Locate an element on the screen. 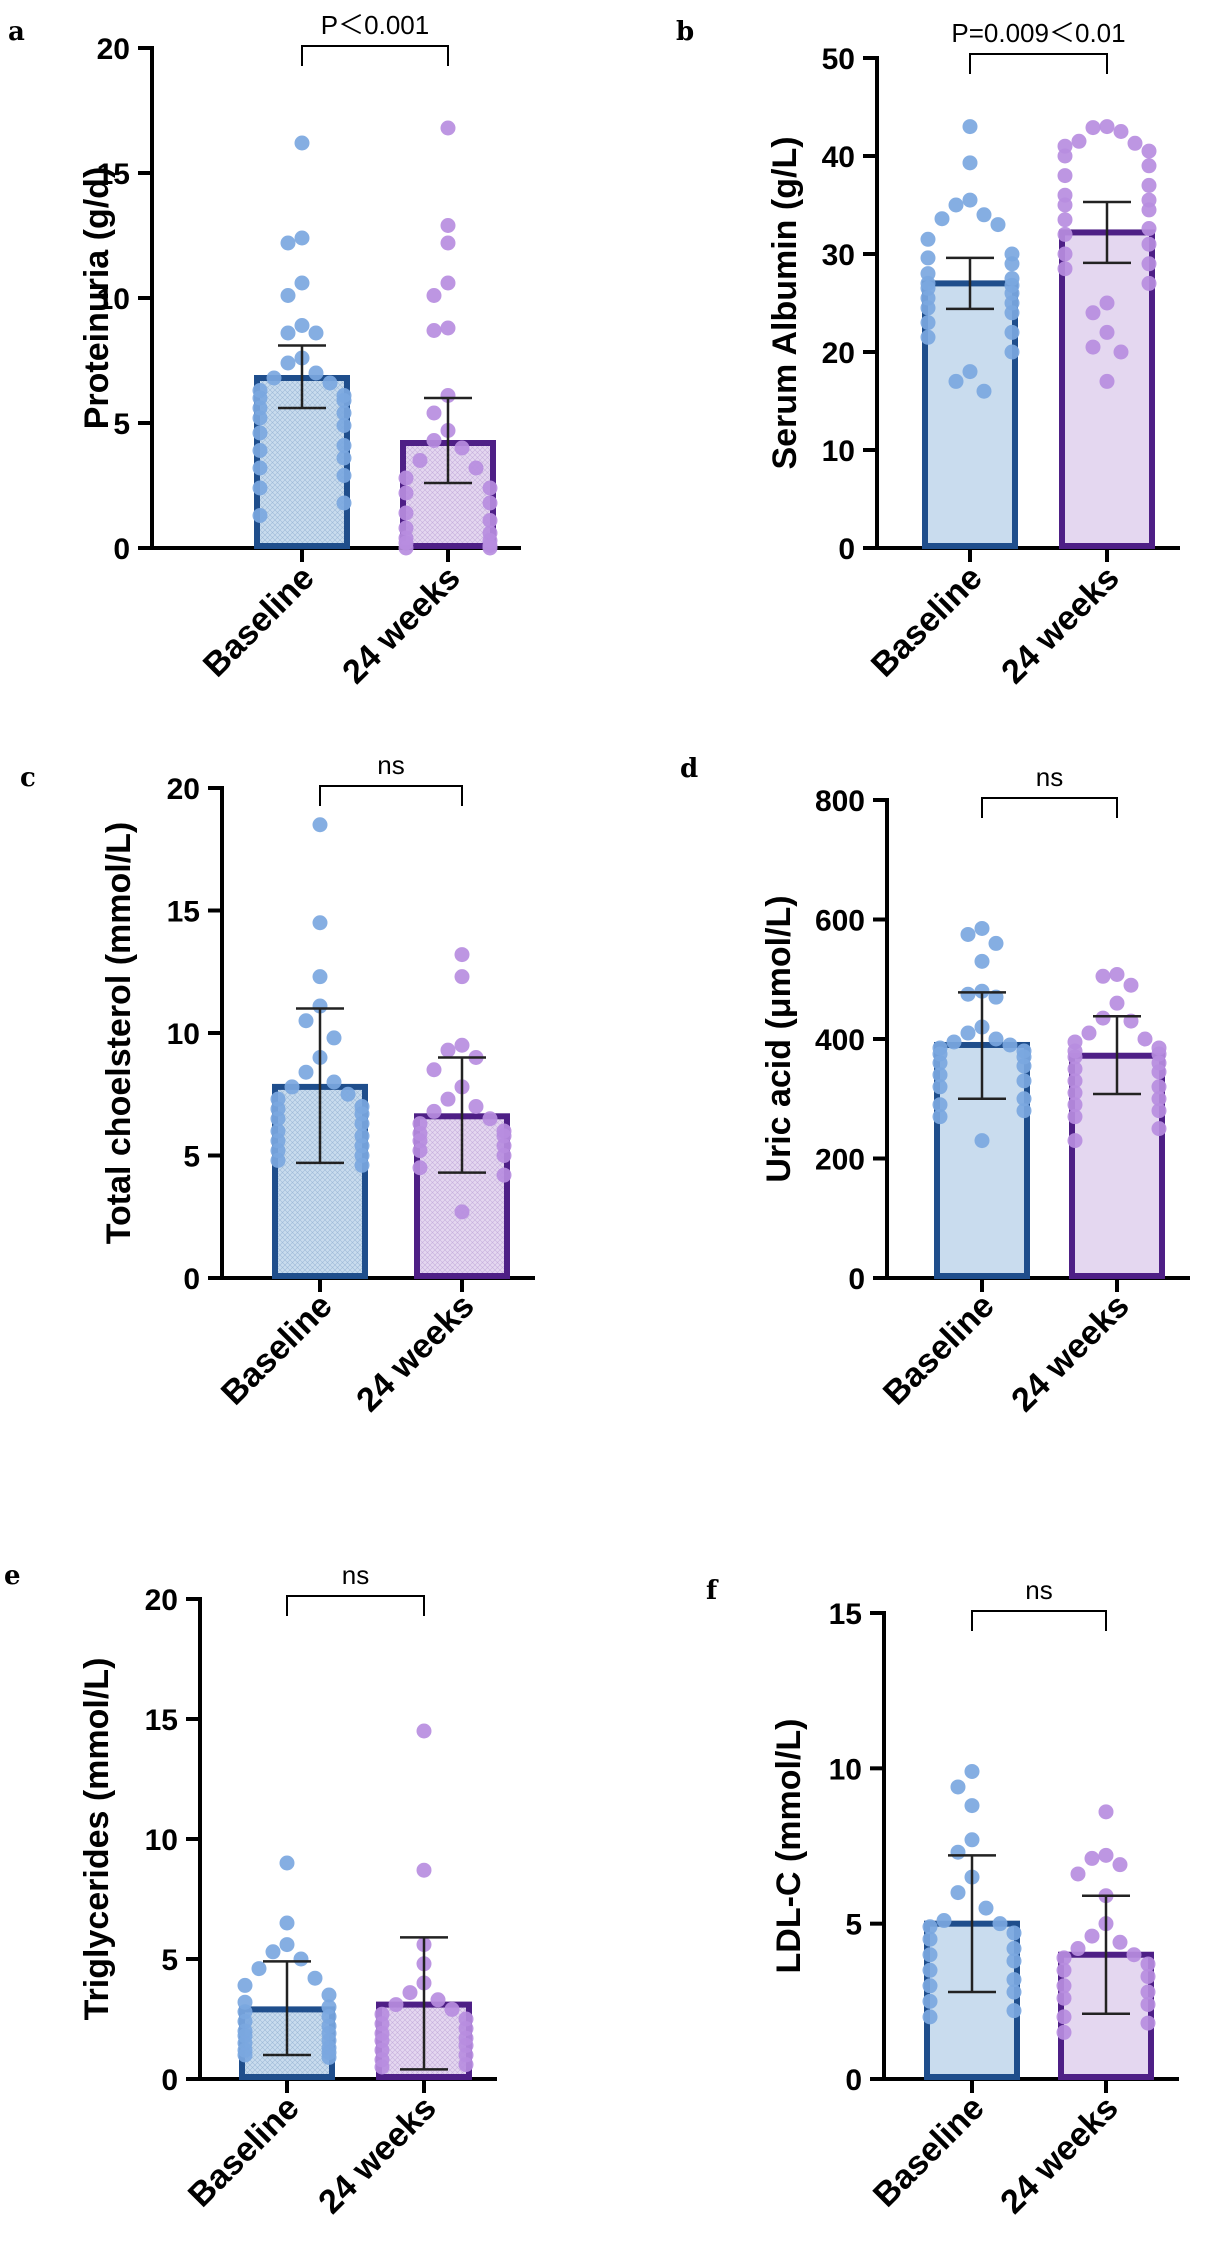  y-tick-label: 10 is located at coordinates (161, 1840).